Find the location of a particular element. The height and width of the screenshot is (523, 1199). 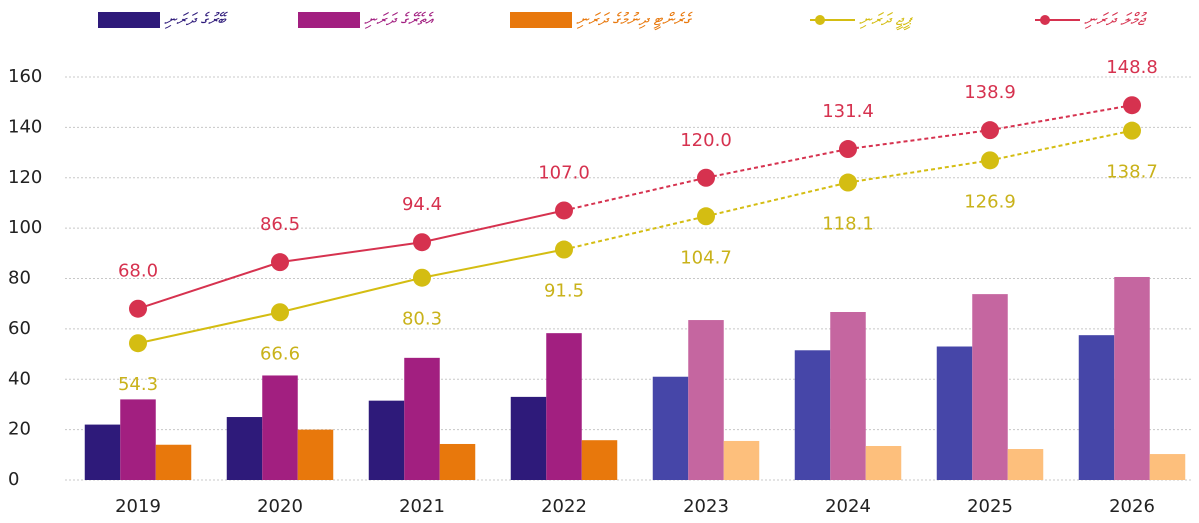

y-tick-label: 0 is located at coordinates (13, 479).